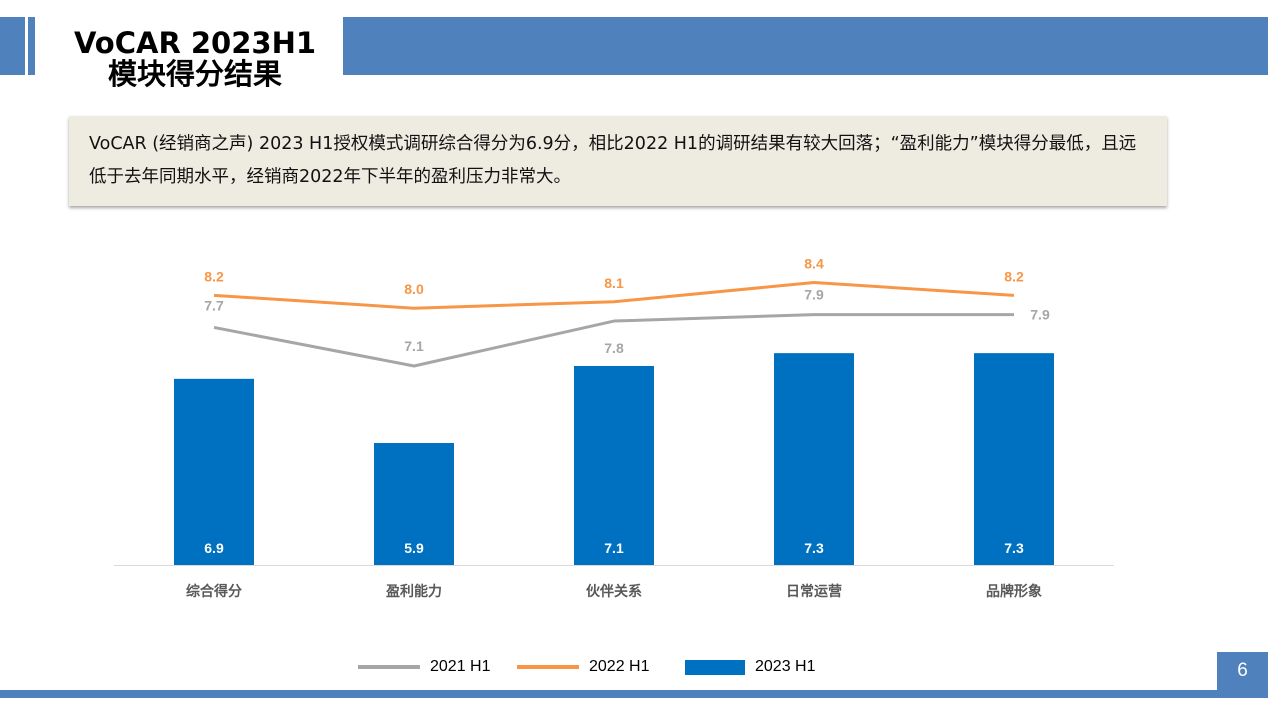 Image resolution: width=1268 pixels, height=714 pixels. I want to click on legend-label: 2021 H1, so click(460, 666).